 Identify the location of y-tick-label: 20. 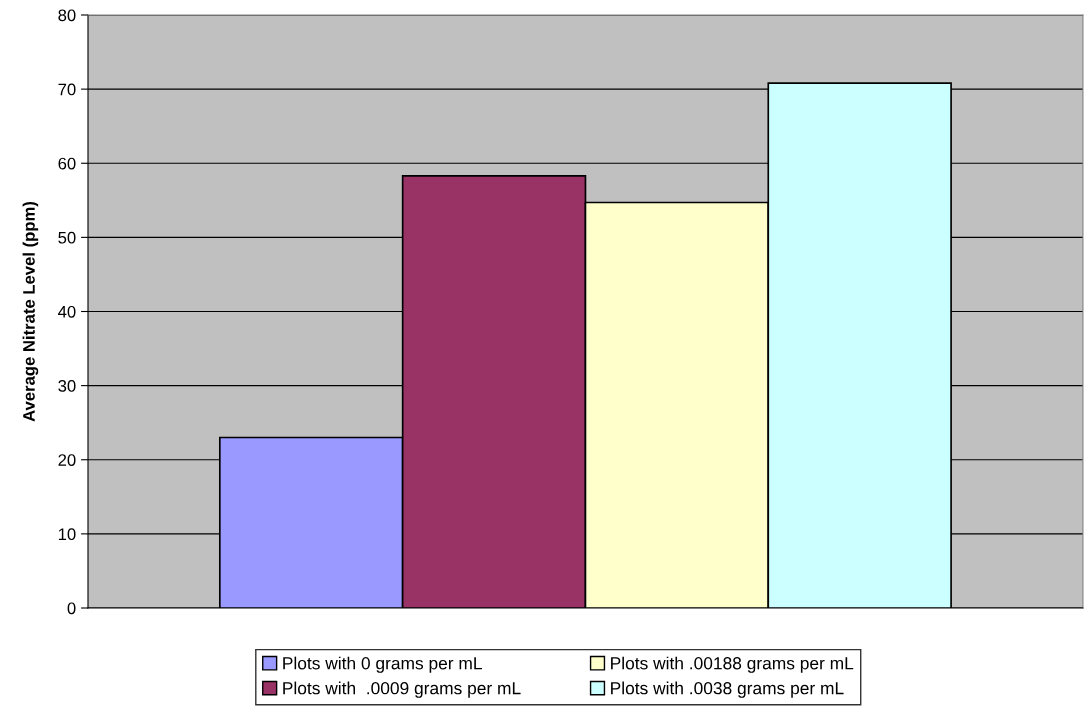
(67, 460).